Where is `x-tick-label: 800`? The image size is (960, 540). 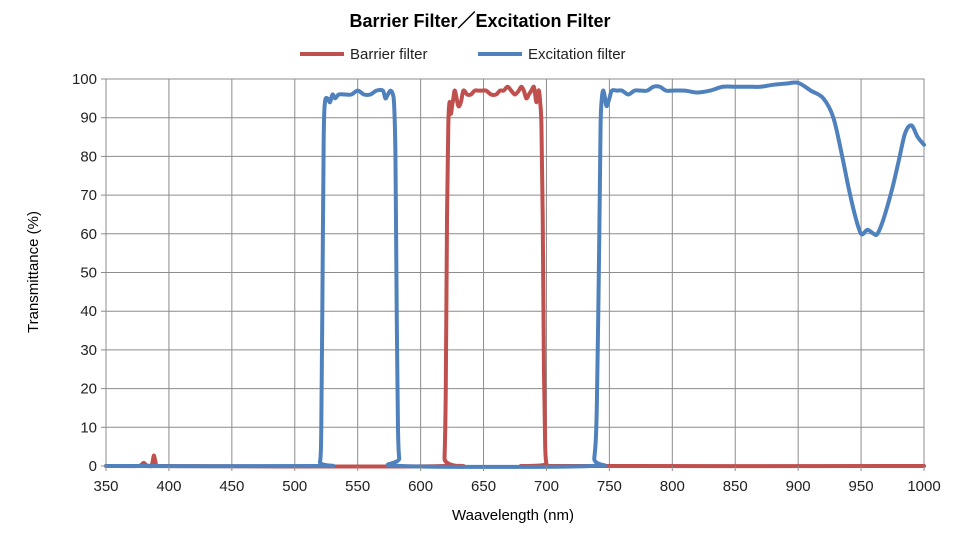 x-tick-label: 800 is located at coordinates (672, 486).